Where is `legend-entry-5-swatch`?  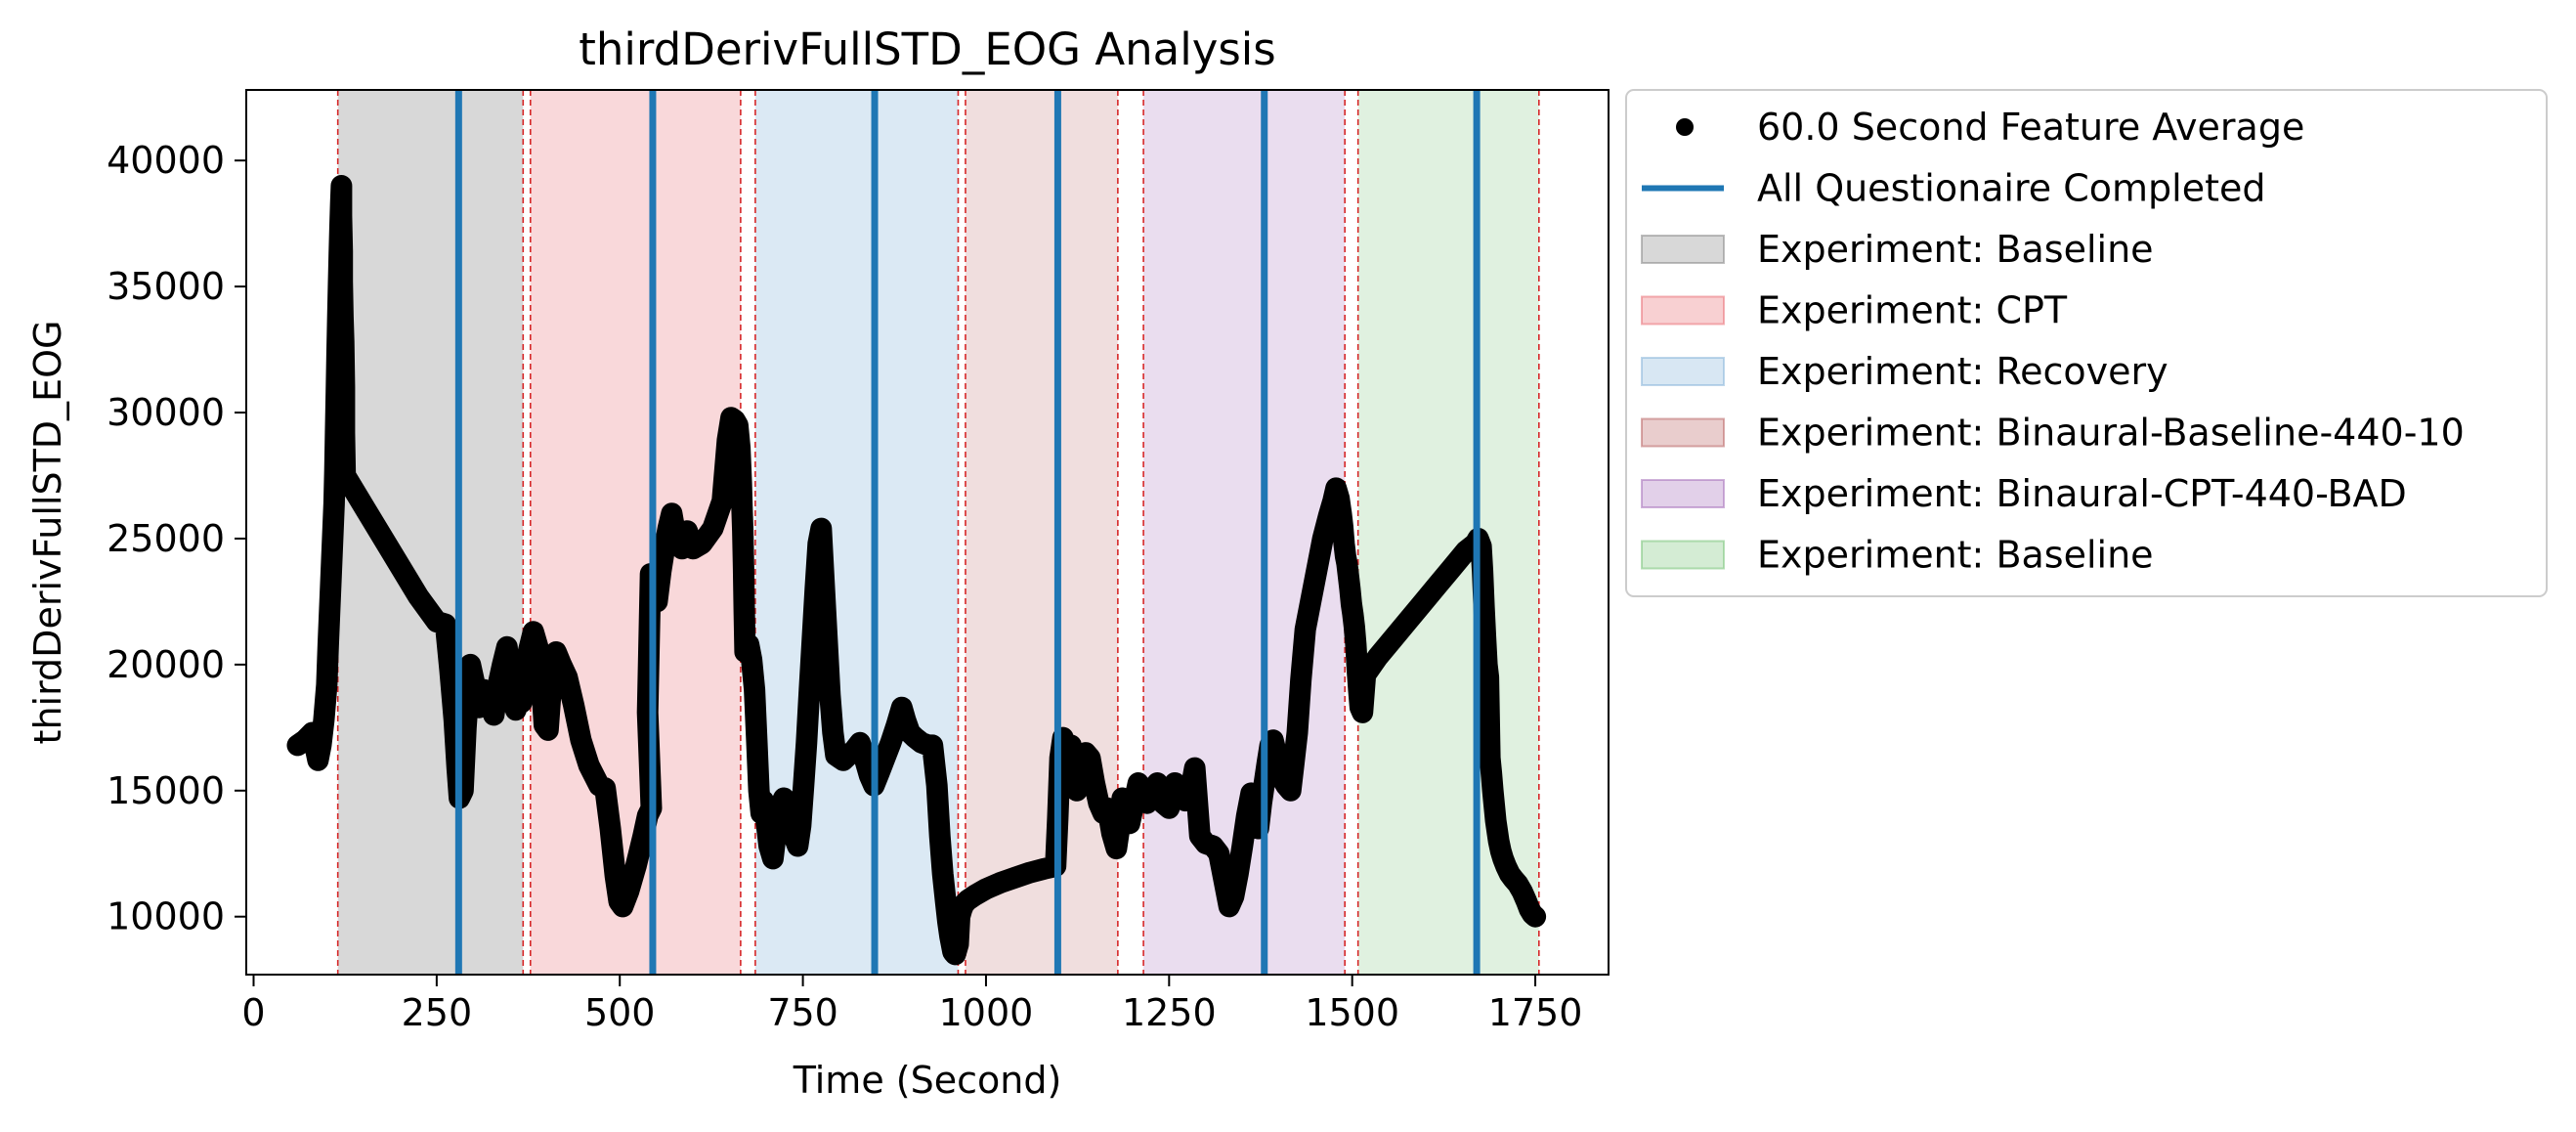
legend-entry-5-swatch is located at coordinates (1683, 371).